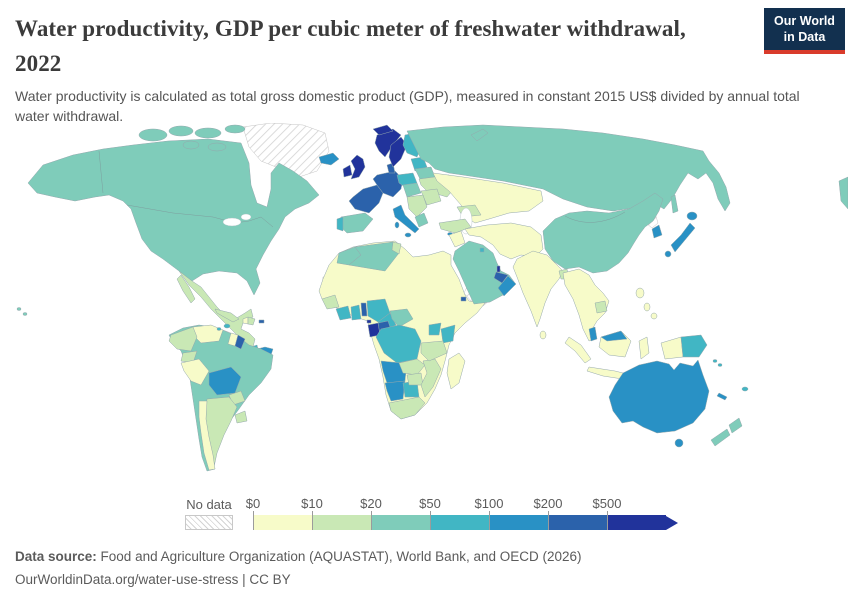 The width and height of the screenshot is (850, 600). Describe the element at coordinates (343, 313) in the screenshot. I see `country-cote-divoire` at that location.